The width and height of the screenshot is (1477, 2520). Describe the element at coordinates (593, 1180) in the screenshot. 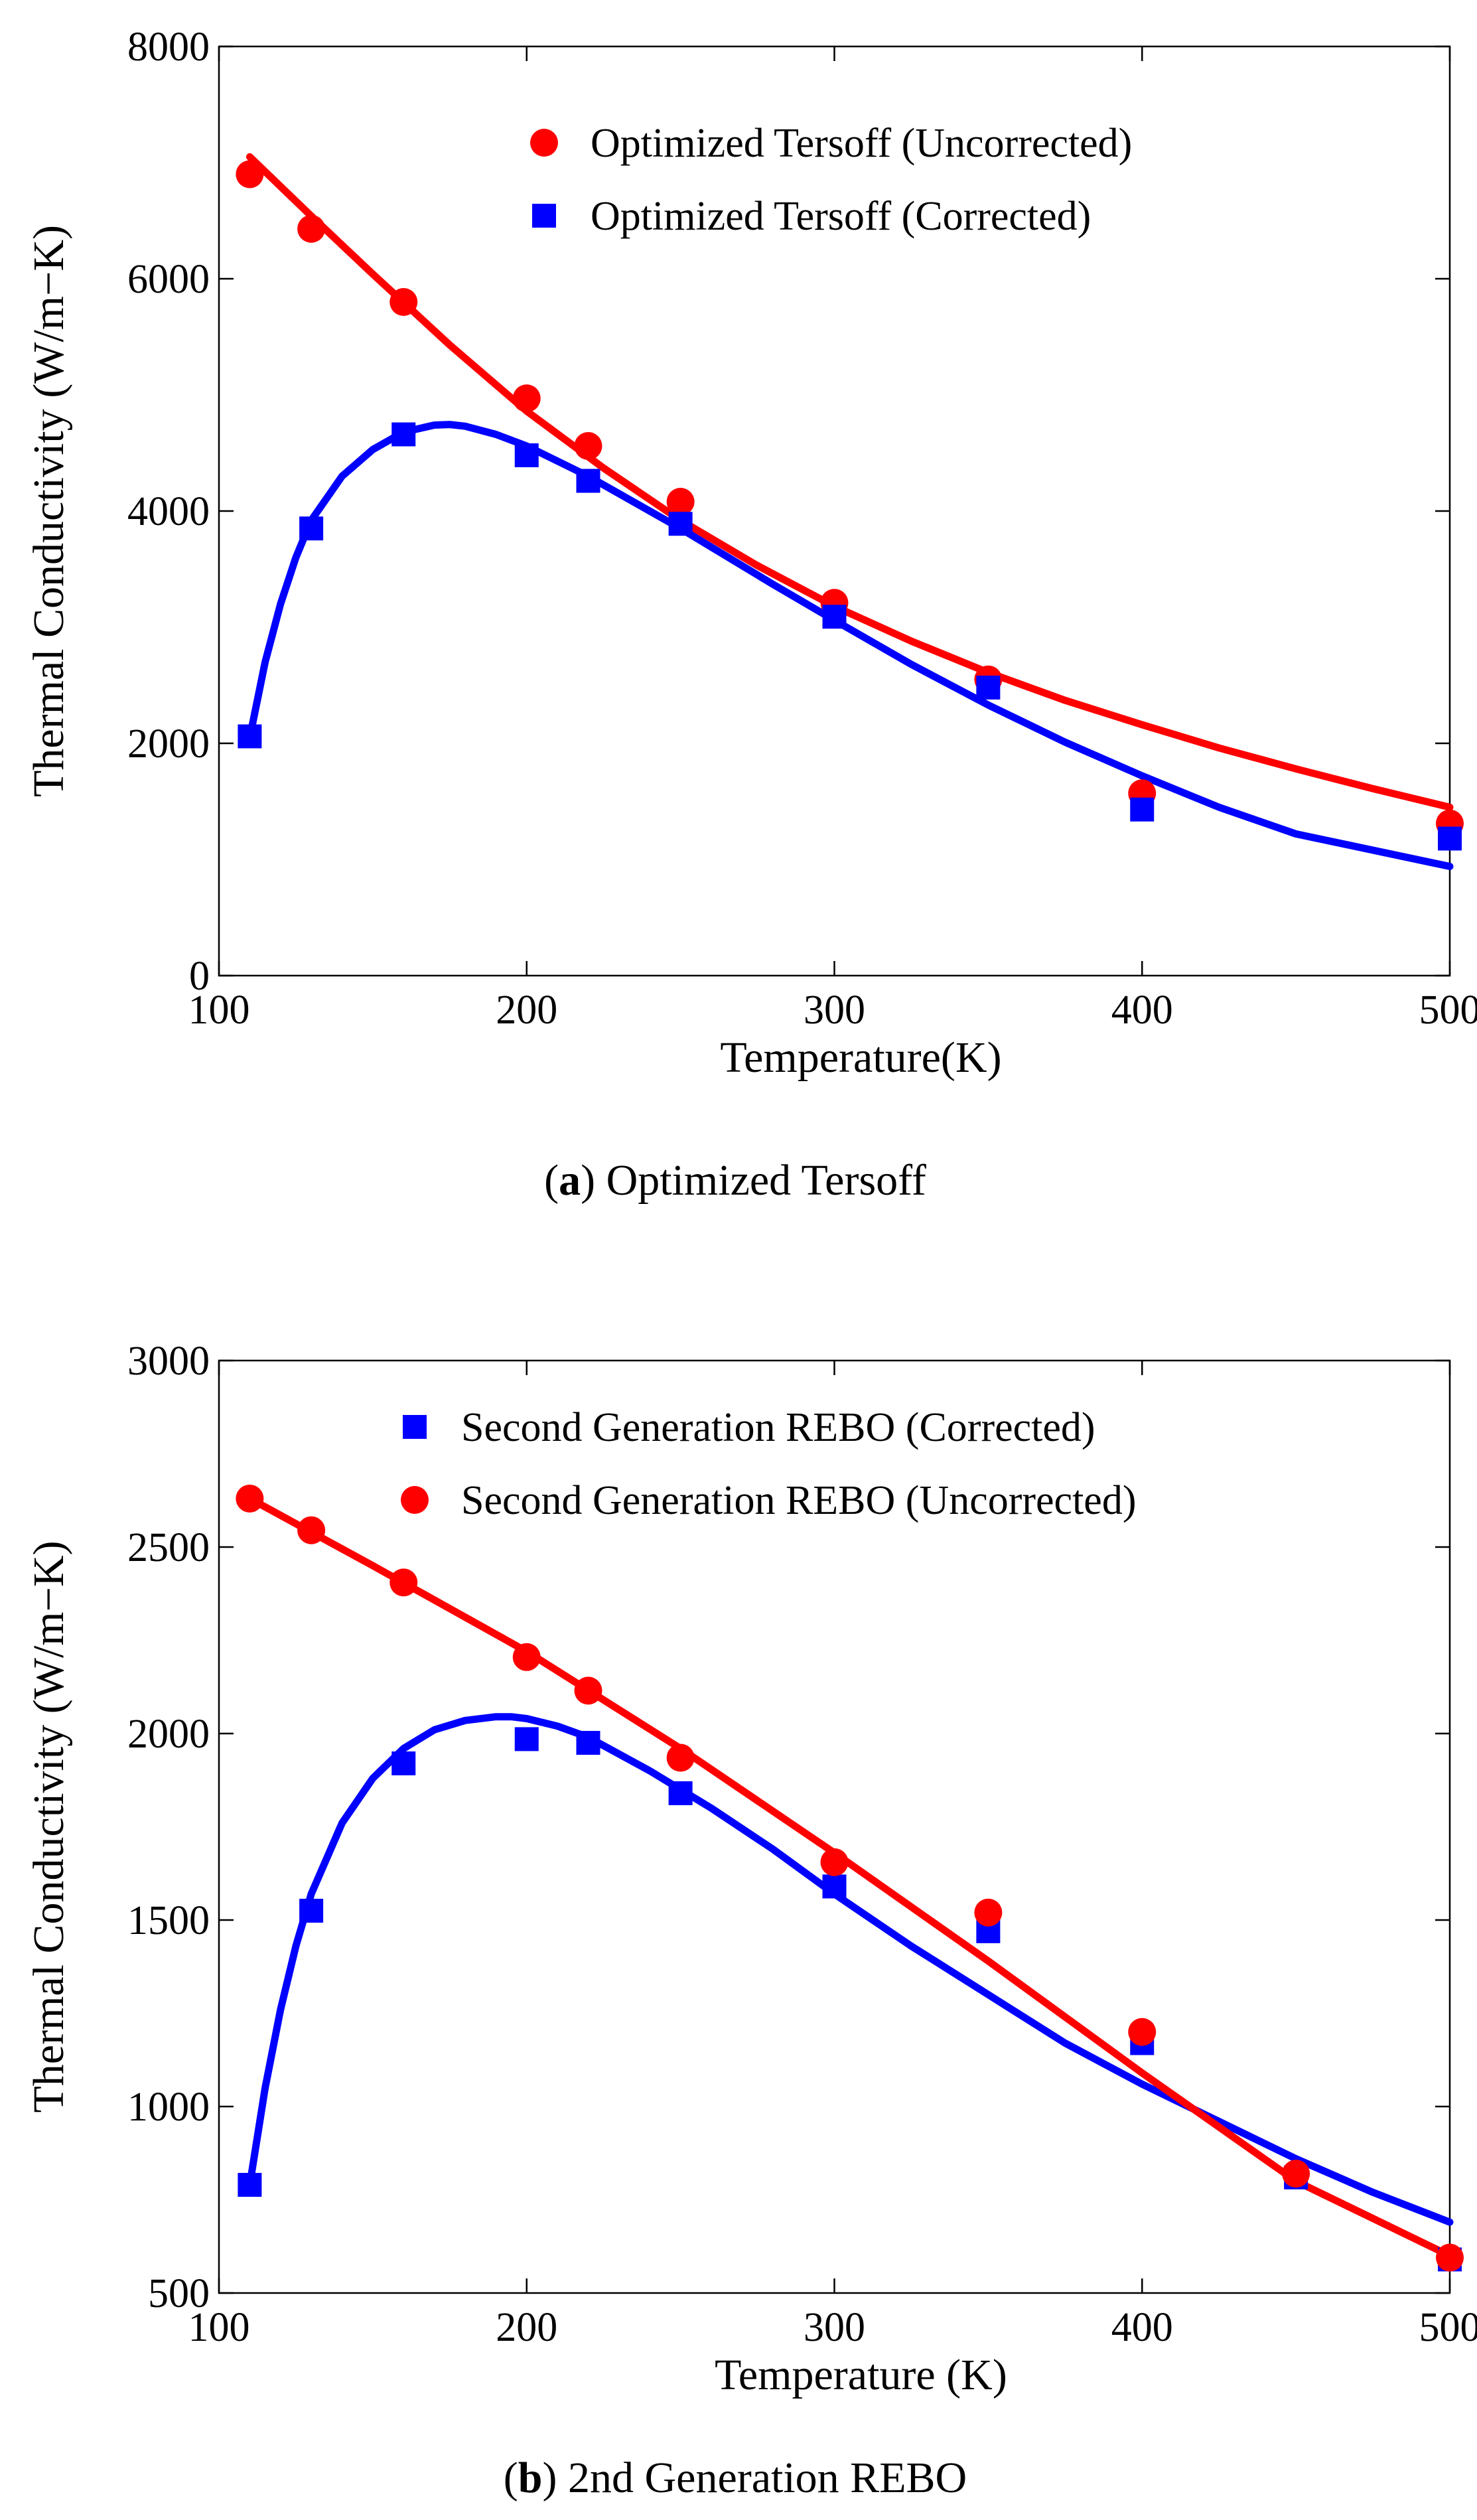

I see `caption-a-paren-close: )` at that location.